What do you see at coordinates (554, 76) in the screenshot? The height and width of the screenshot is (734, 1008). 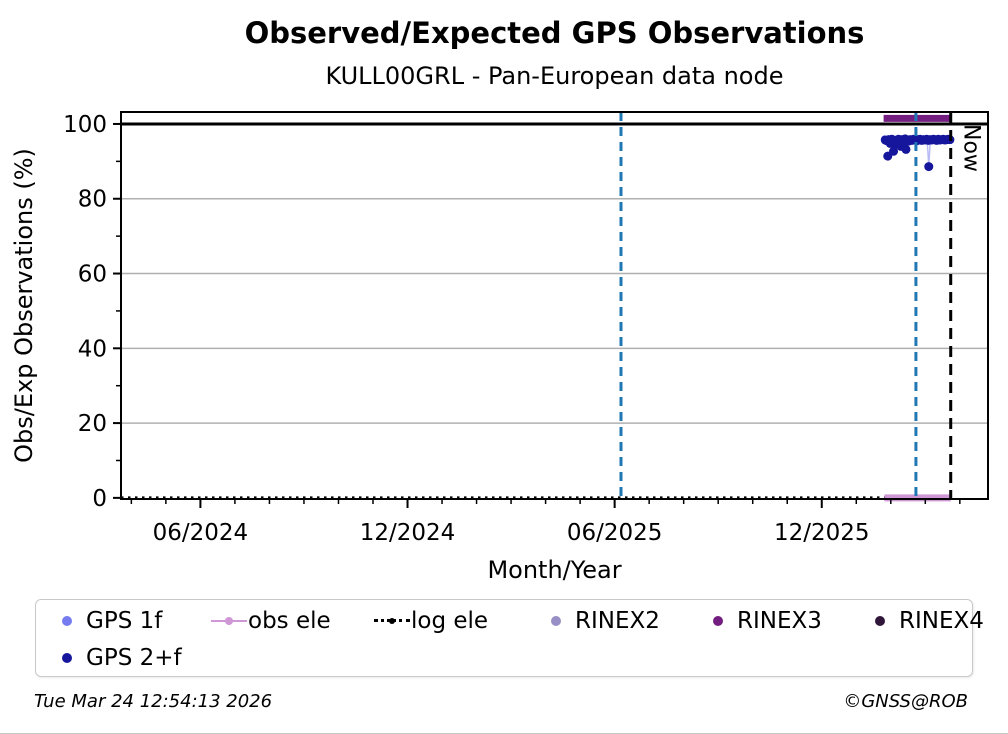 I see `chart-subtitle: KULL00GRL - Pan-European data node` at bounding box center [554, 76].